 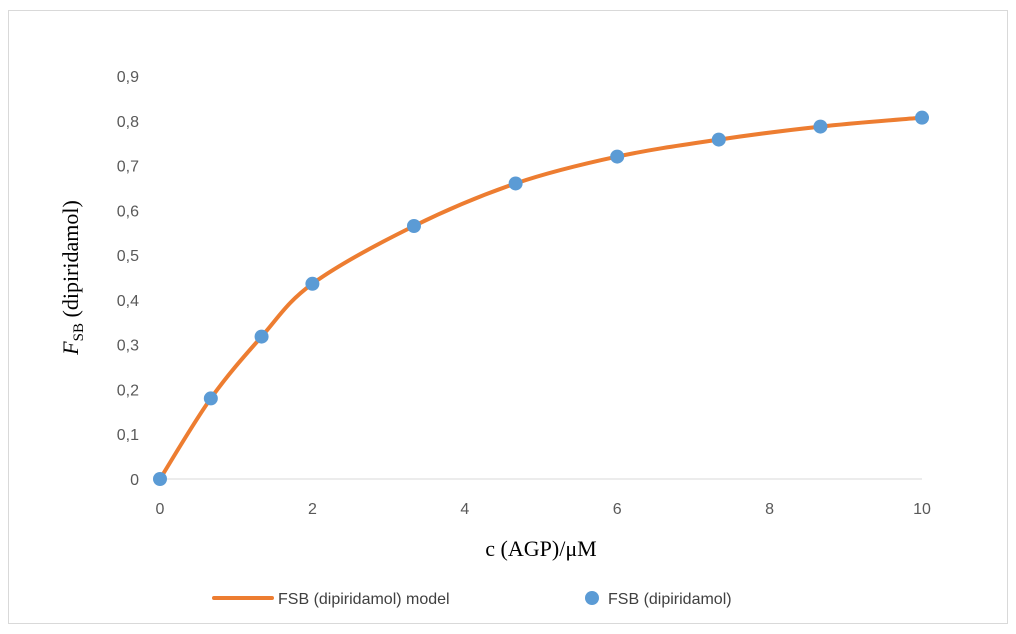 I want to click on legend-label-model: FSB (dipiridamol) model, so click(x=364, y=599).